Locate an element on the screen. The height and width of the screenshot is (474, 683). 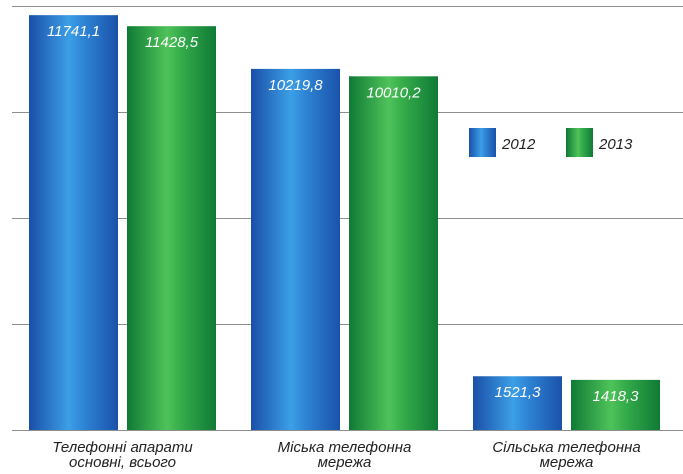
value-label-2013-0: 11428,5 is located at coordinates (172, 42).